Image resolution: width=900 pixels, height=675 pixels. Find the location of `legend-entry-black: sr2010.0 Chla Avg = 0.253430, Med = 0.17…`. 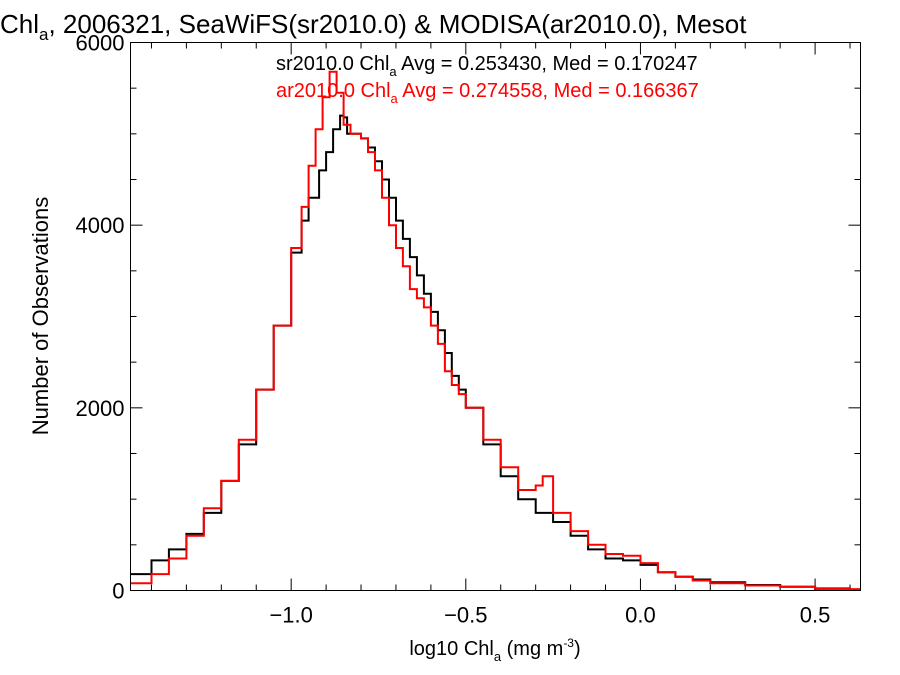

legend-entry-black: sr2010.0 Chla Avg = 0.253430, Med = 0.17… is located at coordinates (487, 66).